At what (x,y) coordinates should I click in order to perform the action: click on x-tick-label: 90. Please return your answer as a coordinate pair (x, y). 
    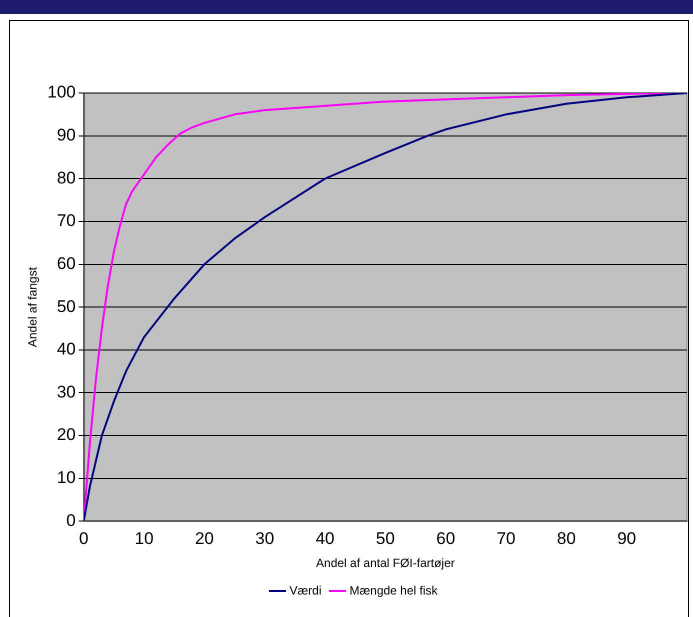
    Looking at the image, I should click on (626, 538).